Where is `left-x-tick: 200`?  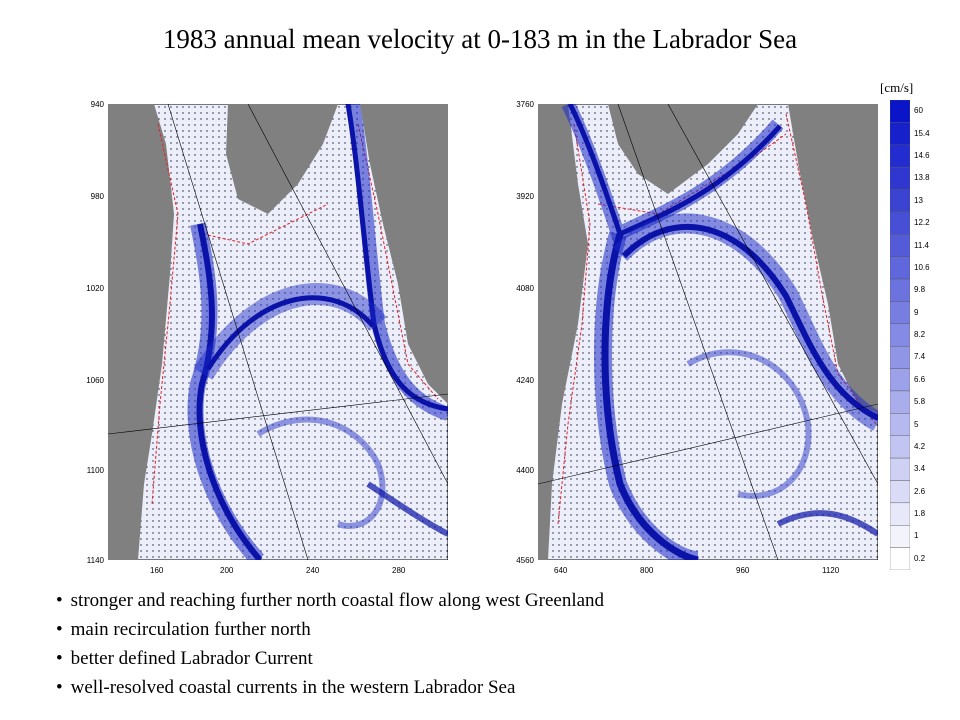 left-x-tick: 200 is located at coordinates (227, 570).